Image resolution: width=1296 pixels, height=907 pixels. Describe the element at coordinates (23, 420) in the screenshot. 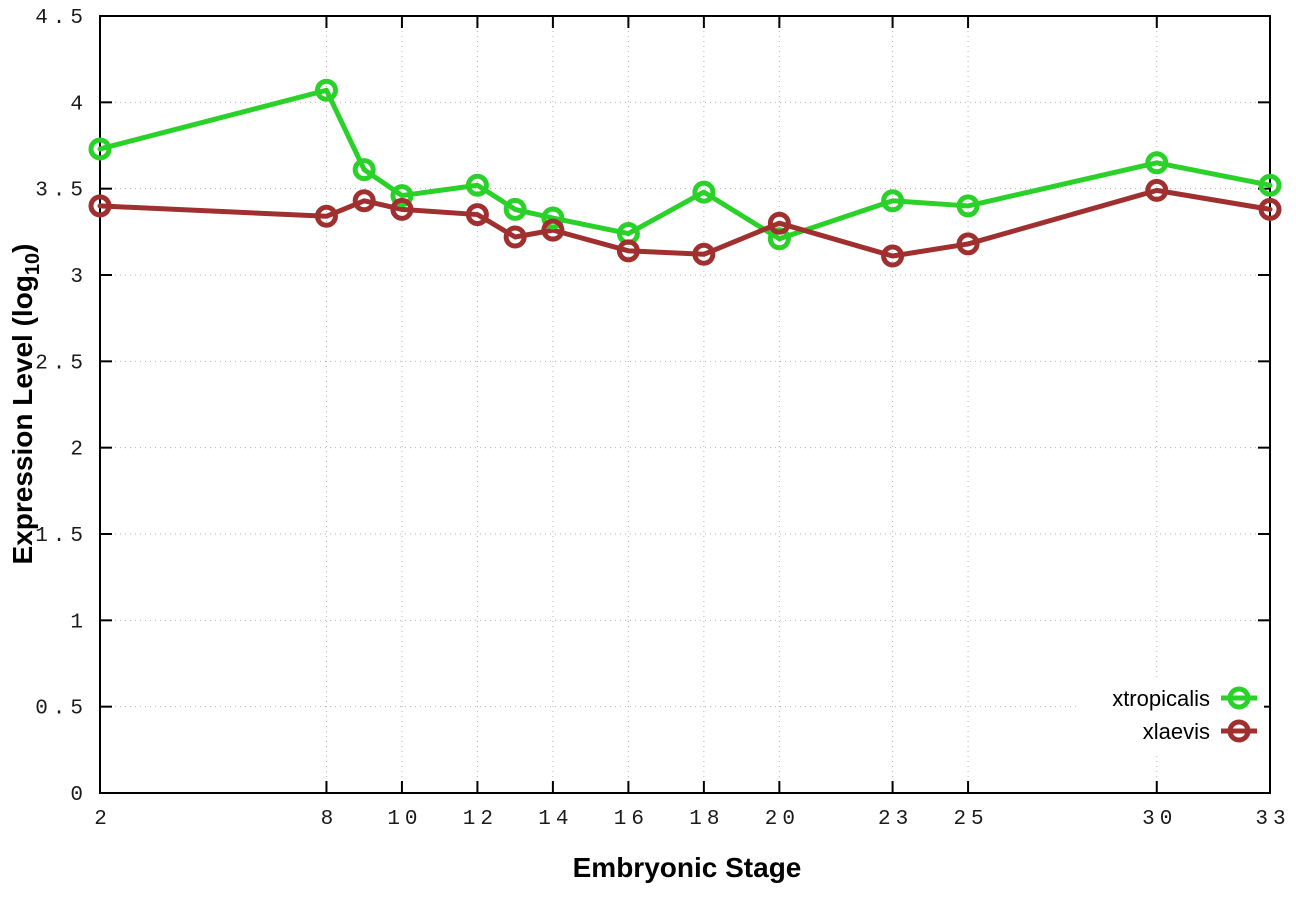

I see `y-axis-title-prefix: Expression Level (log` at that location.